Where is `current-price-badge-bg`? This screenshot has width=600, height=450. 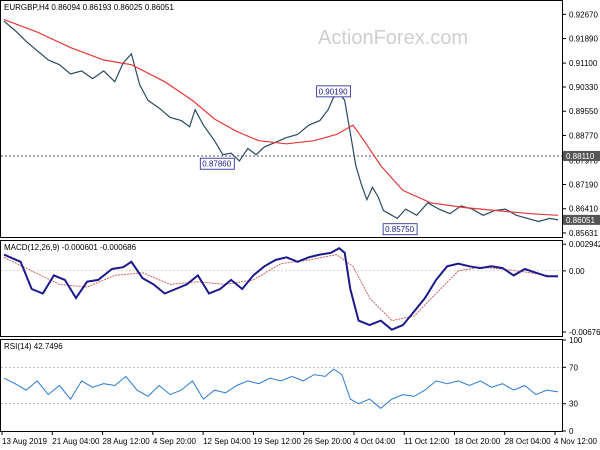
current-price-badge-bg is located at coordinates (581, 219).